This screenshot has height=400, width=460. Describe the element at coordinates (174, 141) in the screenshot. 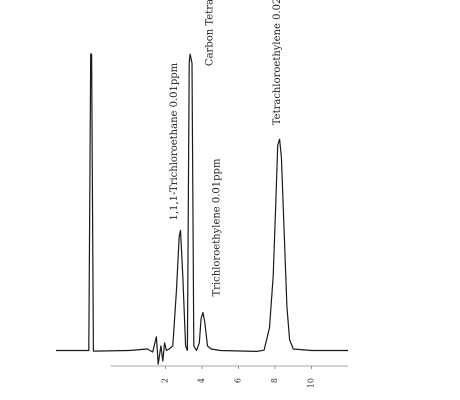

I see `peak-label-0: 1,1,1-Trichloroethane 0.01ppm` at that location.